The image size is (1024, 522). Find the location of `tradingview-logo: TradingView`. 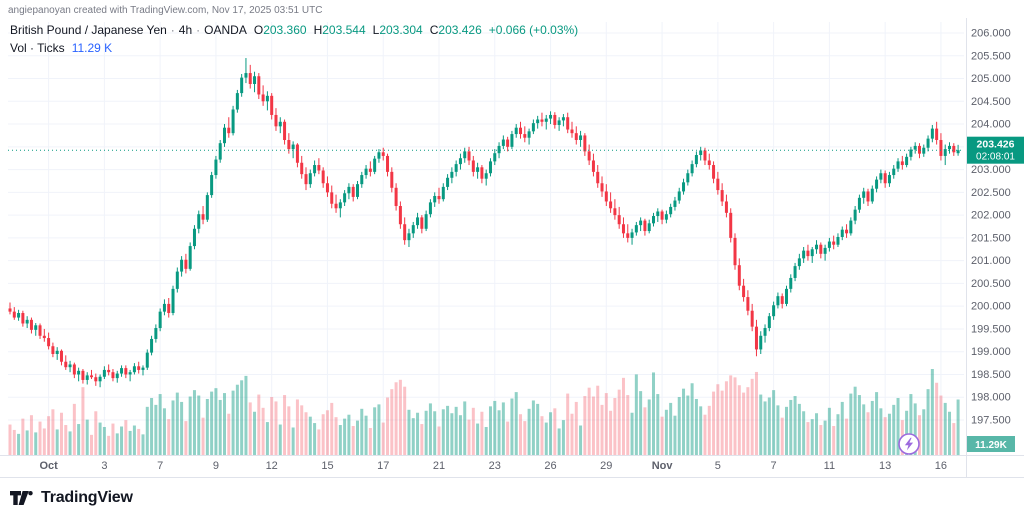

tradingview-logo: TradingView is located at coordinates (71, 498).